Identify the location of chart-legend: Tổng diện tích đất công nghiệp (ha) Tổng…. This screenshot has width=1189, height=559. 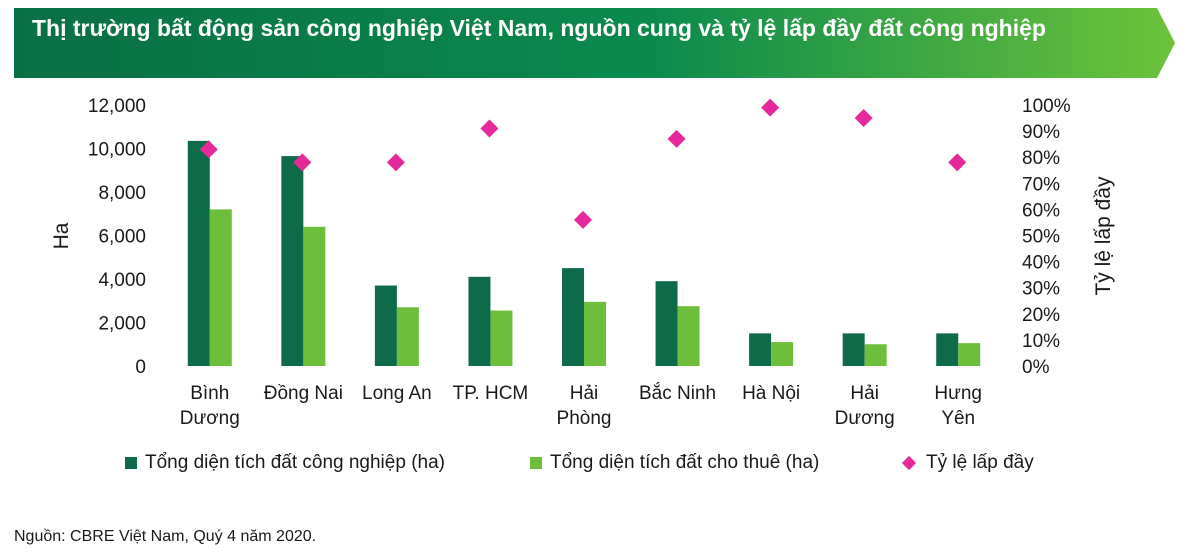
(594, 464).